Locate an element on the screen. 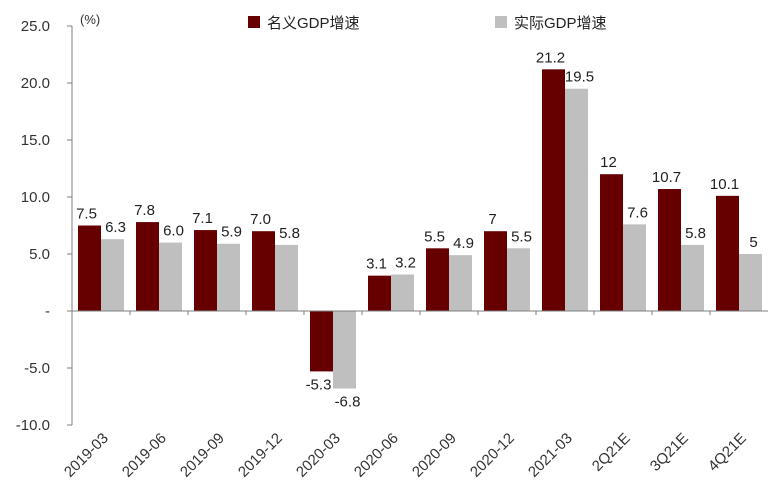 Image resolution: width=773 pixels, height=499 pixels. x-tick-label: 2019-06 is located at coordinates (144, 455).